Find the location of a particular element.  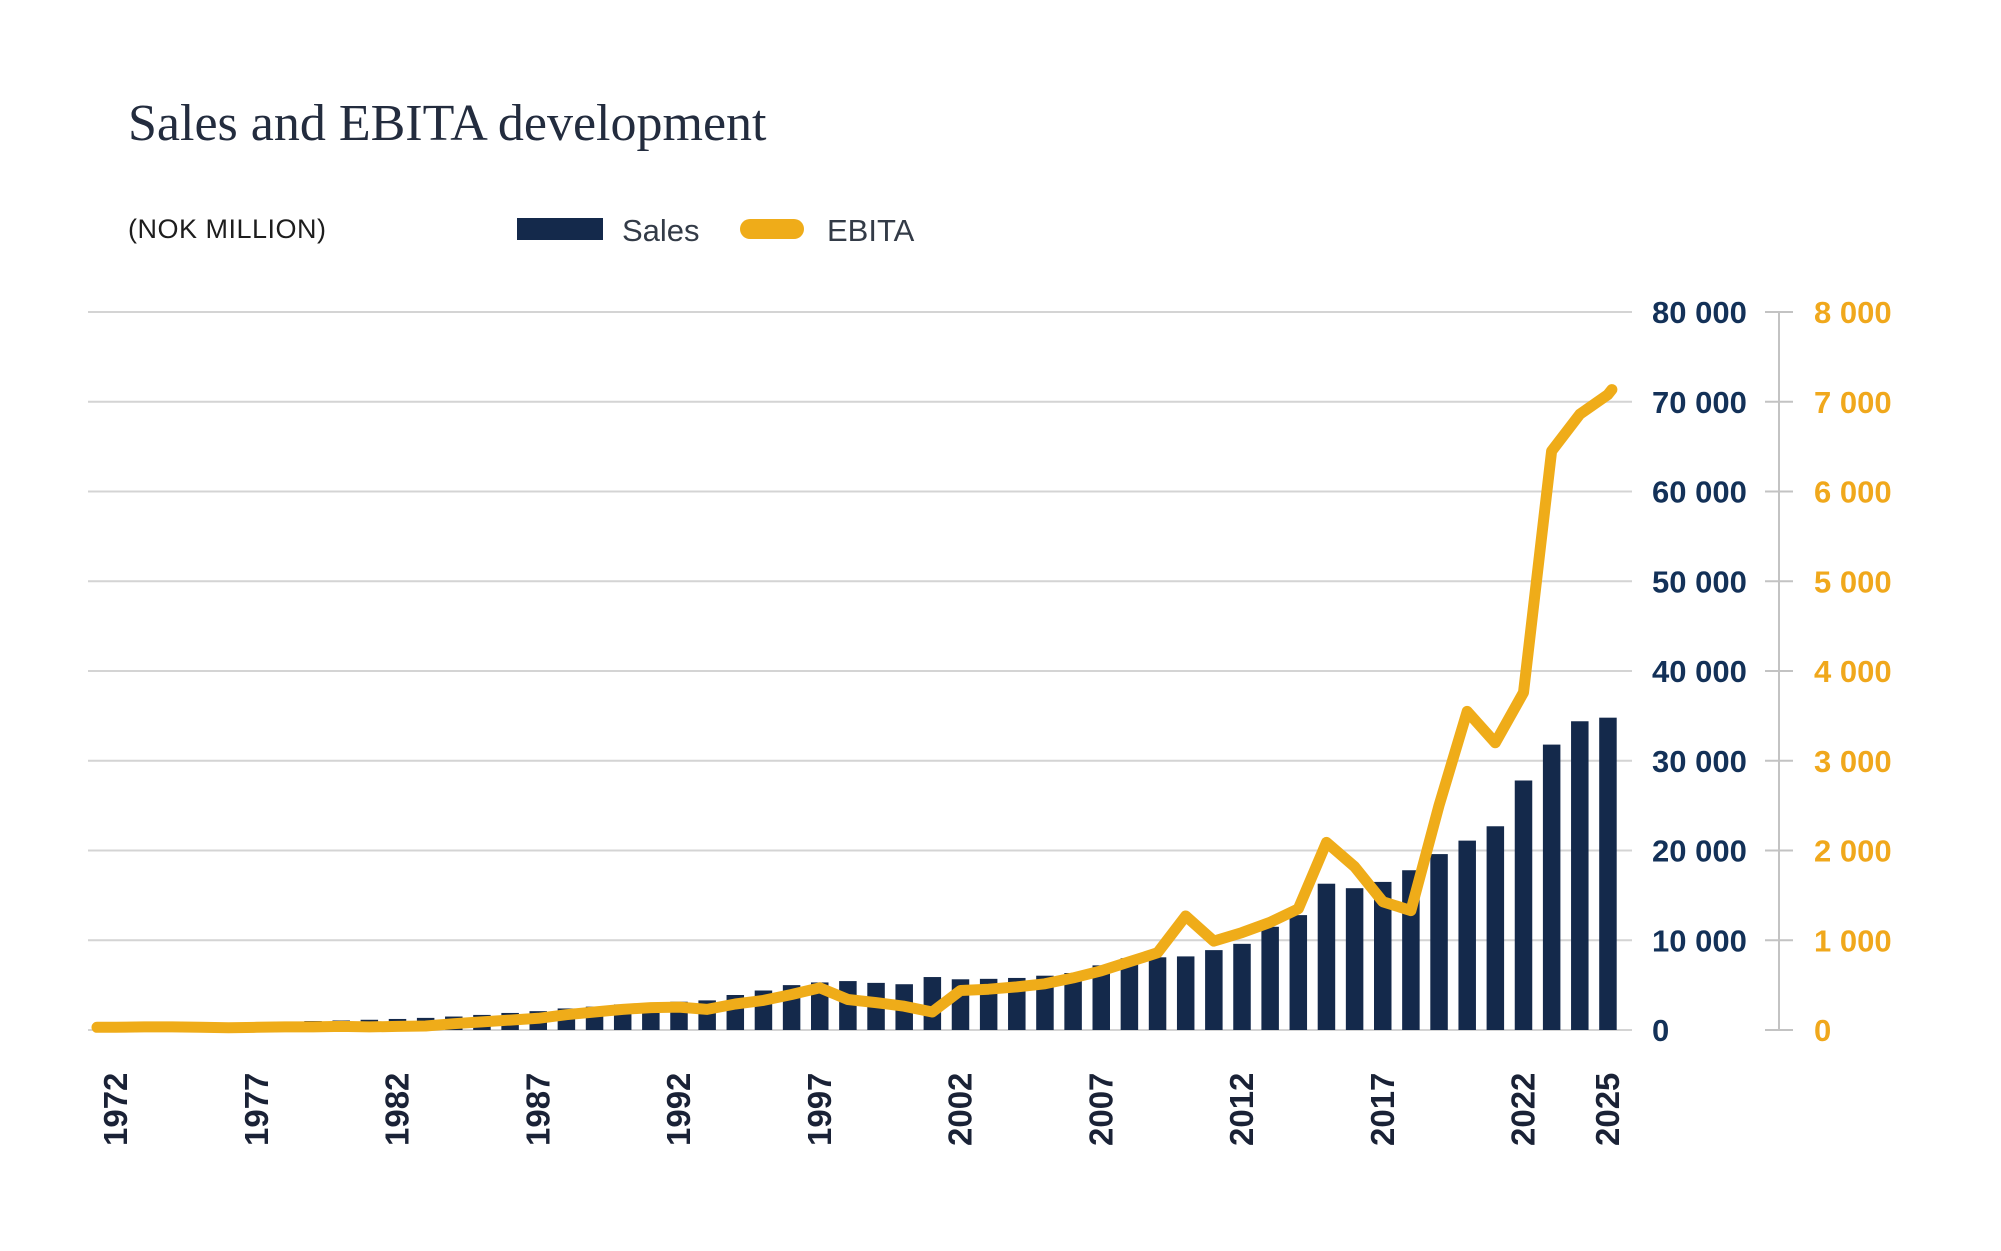

legend-ebita-swatch is located at coordinates (772, 229).